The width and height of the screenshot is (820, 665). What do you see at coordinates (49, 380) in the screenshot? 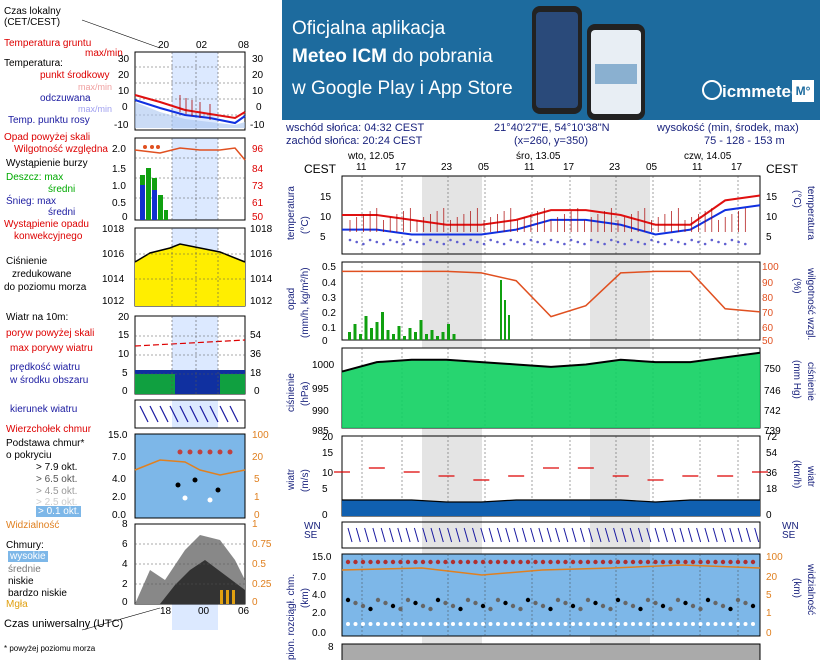
I see `wind-avg-label: w środku obszaru` at bounding box center [49, 380].